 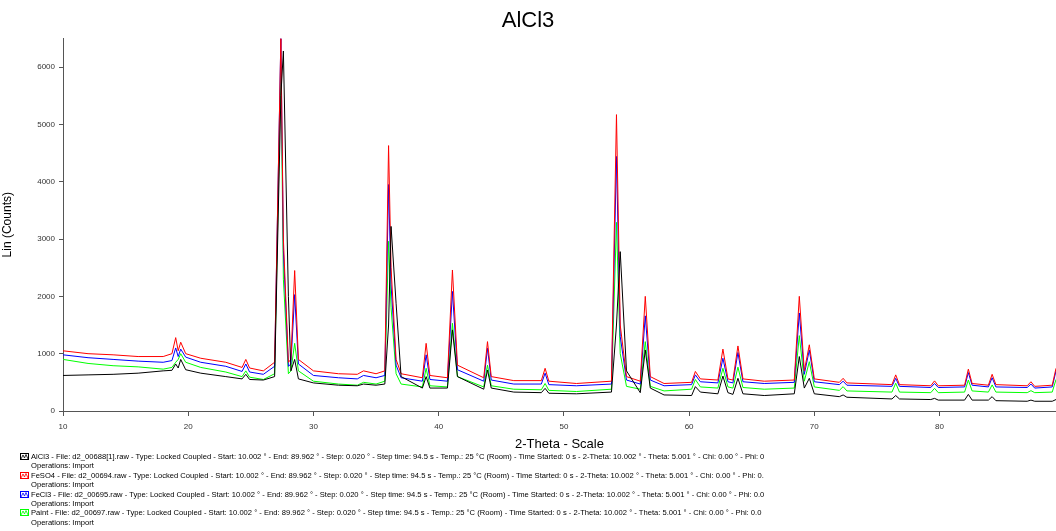 What do you see at coordinates (46, 67) in the screenshot?
I see `y-tick-label: 6000` at bounding box center [46, 67].